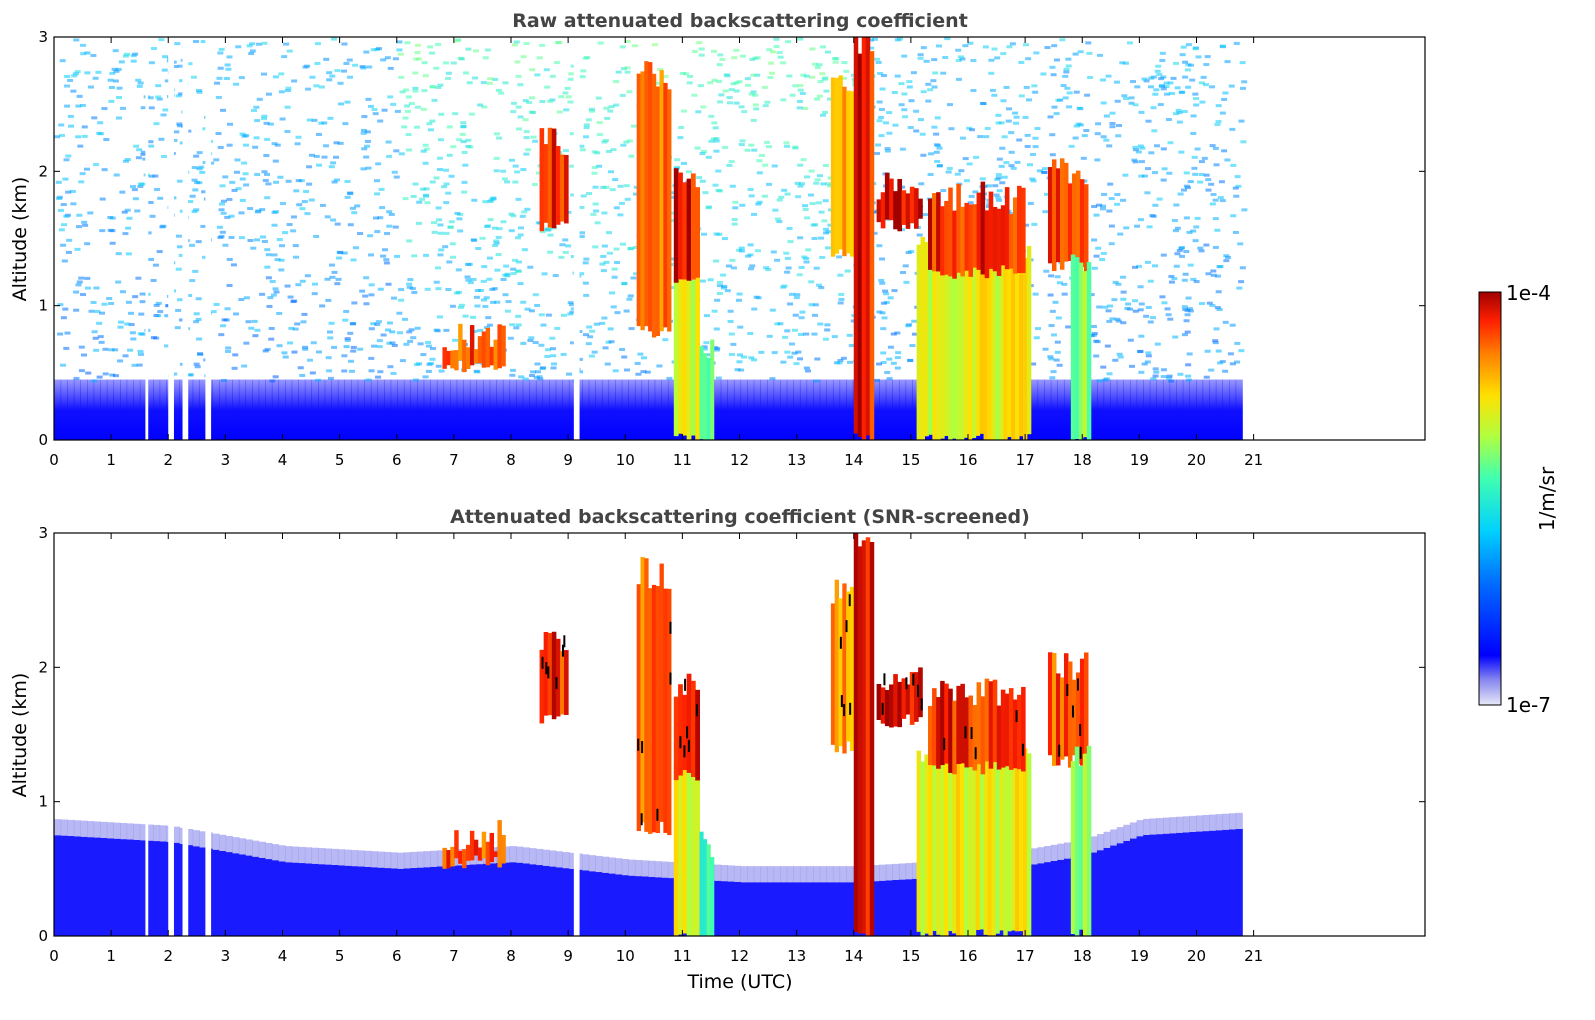 This screenshot has width=1595, height=1020. What do you see at coordinates (43, 802) in the screenshot?
I see `bottom-y-tick-label: 1` at bounding box center [43, 802].